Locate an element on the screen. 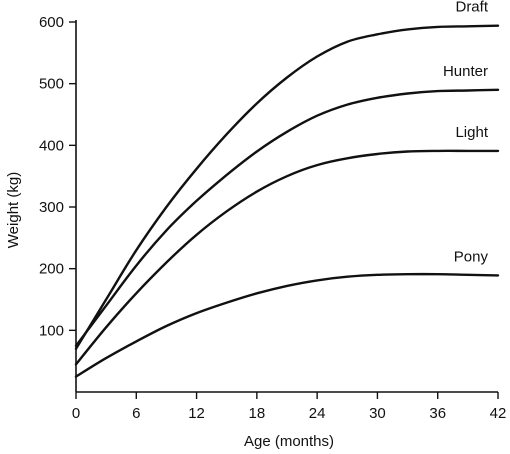 The height and width of the screenshot is (454, 510). x-tick-label: 0 is located at coordinates (76, 413).